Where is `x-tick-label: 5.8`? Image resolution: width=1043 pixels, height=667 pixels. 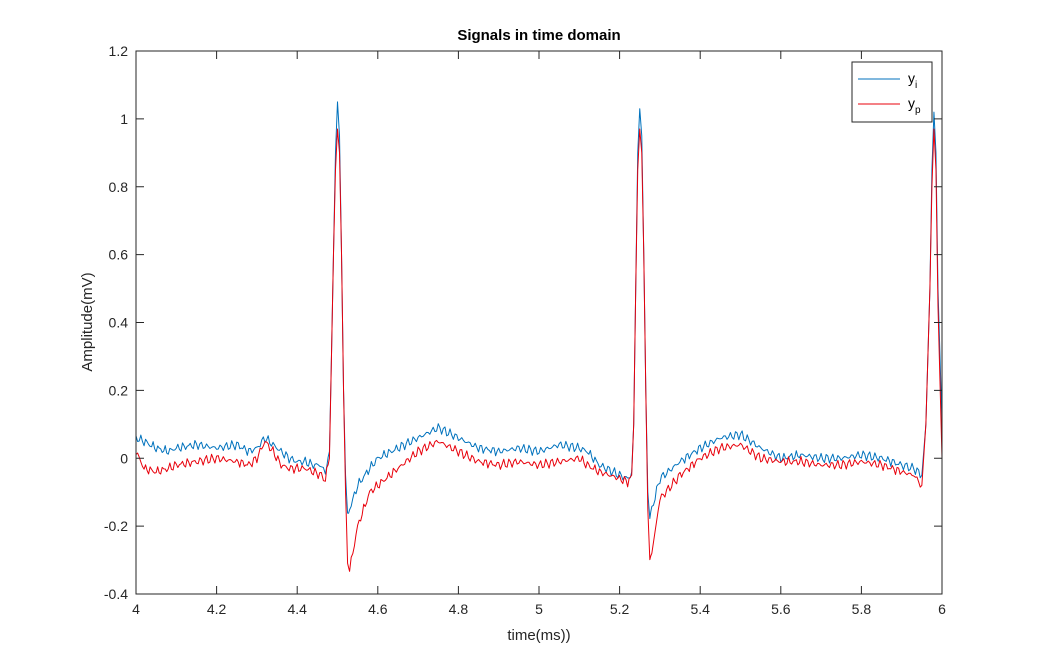 x-tick-label: 5.8 is located at coordinates (862, 609).